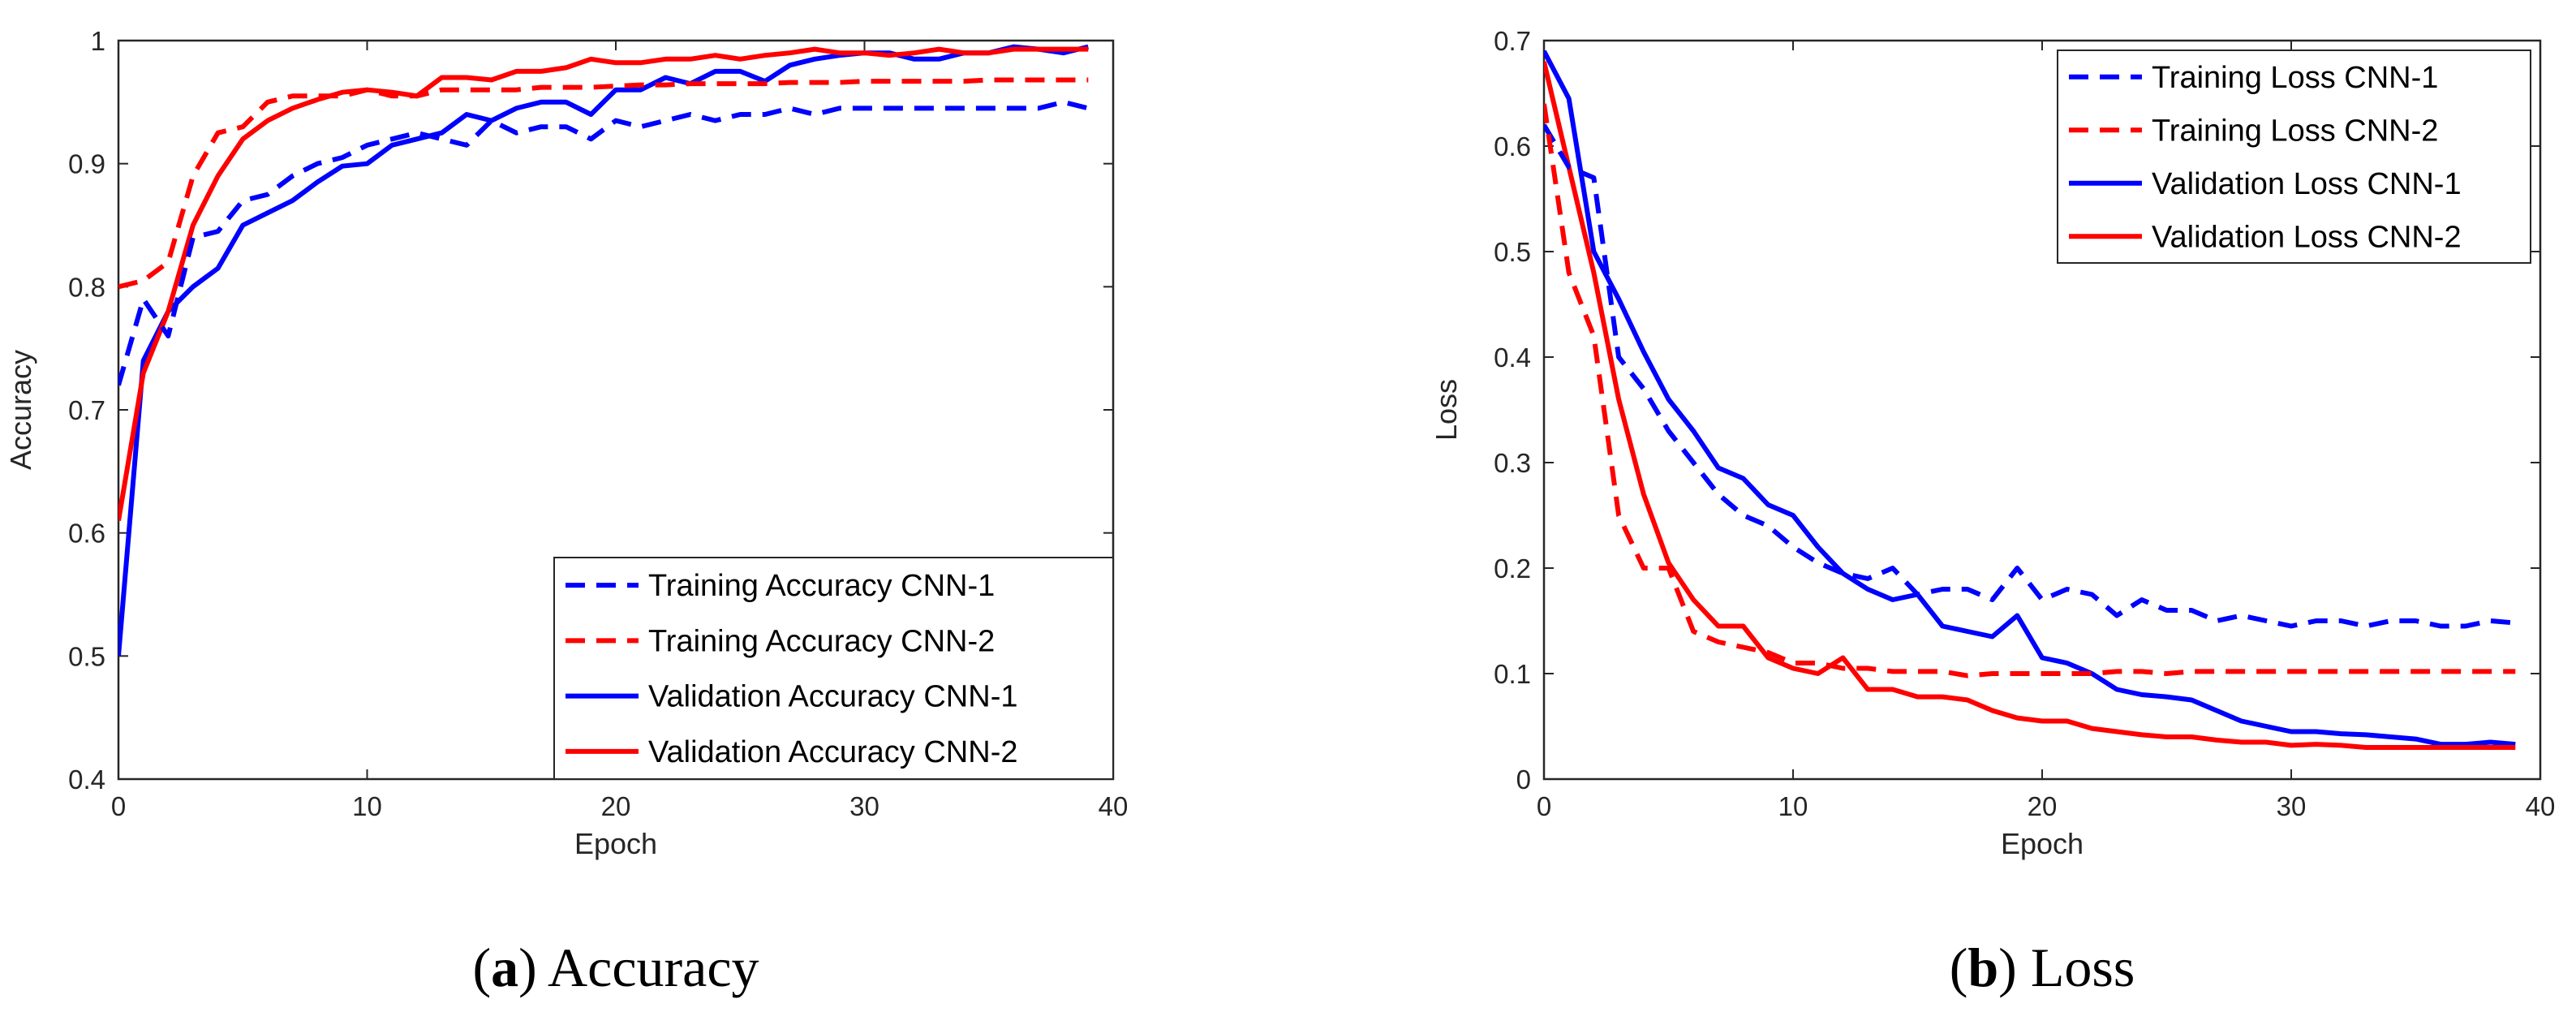 This screenshot has height=1025, width=2576. What do you see at coordinates (832, 752) in the screenshot?
I see `legend-label: Validation Accuracy CNN-2` at bounding box center [832, 752].